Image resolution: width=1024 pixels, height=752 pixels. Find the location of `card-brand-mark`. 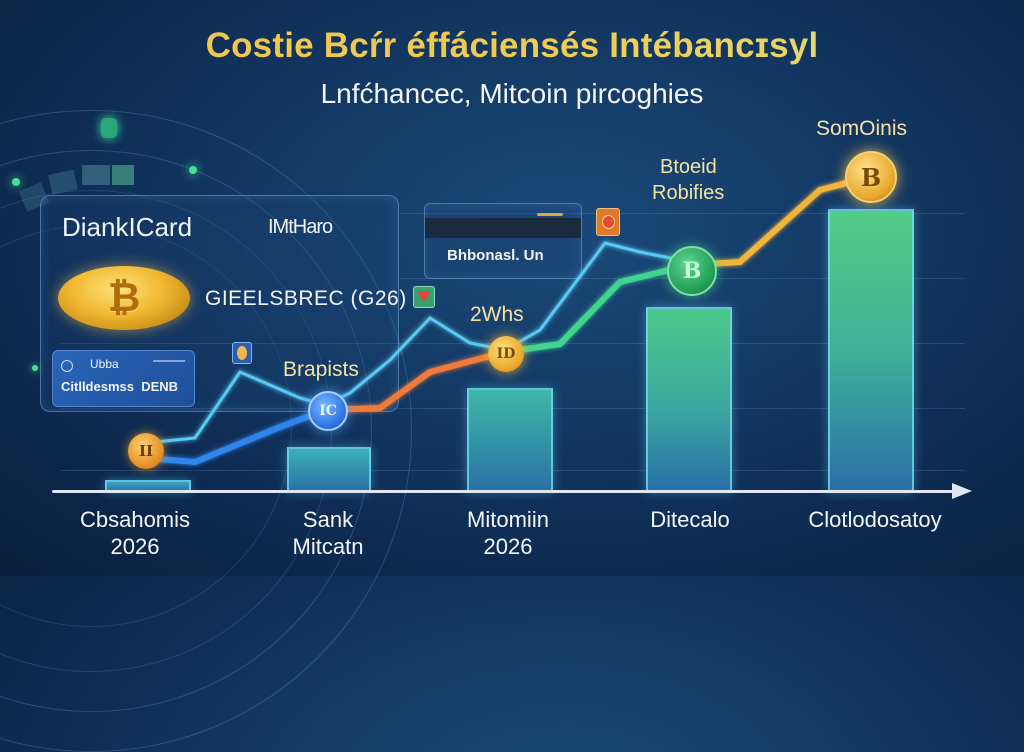

card-brand-mark is located at coordinates (169, 361).